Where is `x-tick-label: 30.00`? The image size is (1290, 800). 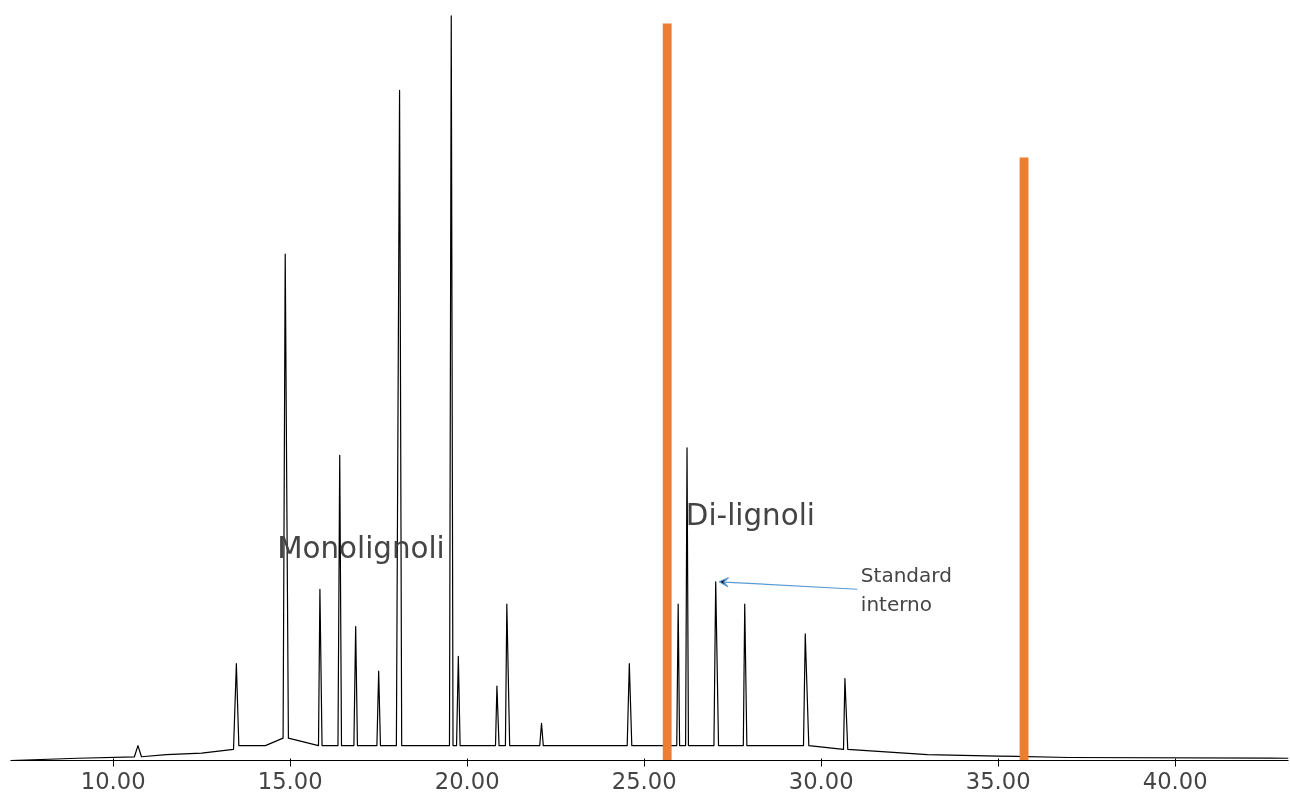 x-tick-label: 30.00 is located at coordinates (821, 780).